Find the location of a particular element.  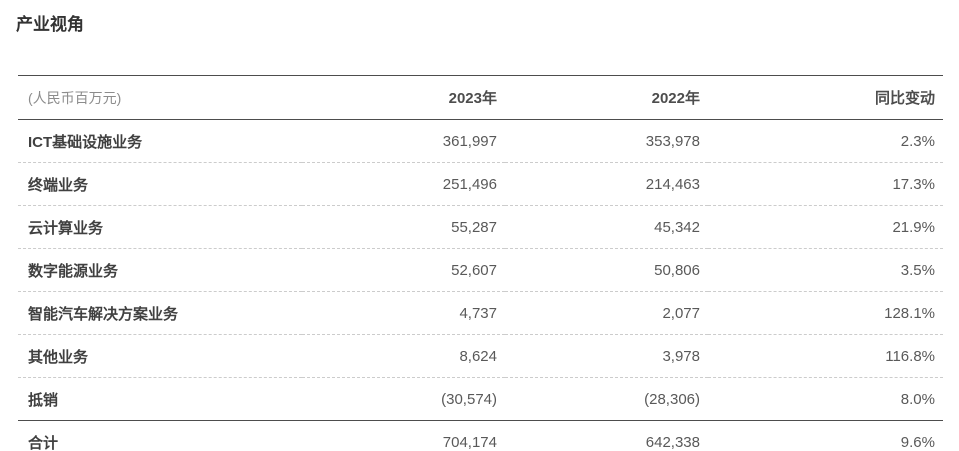

table-row: ICT基础设施业务 361,997 353,978 2.3% is located at coordinates (480, 141).